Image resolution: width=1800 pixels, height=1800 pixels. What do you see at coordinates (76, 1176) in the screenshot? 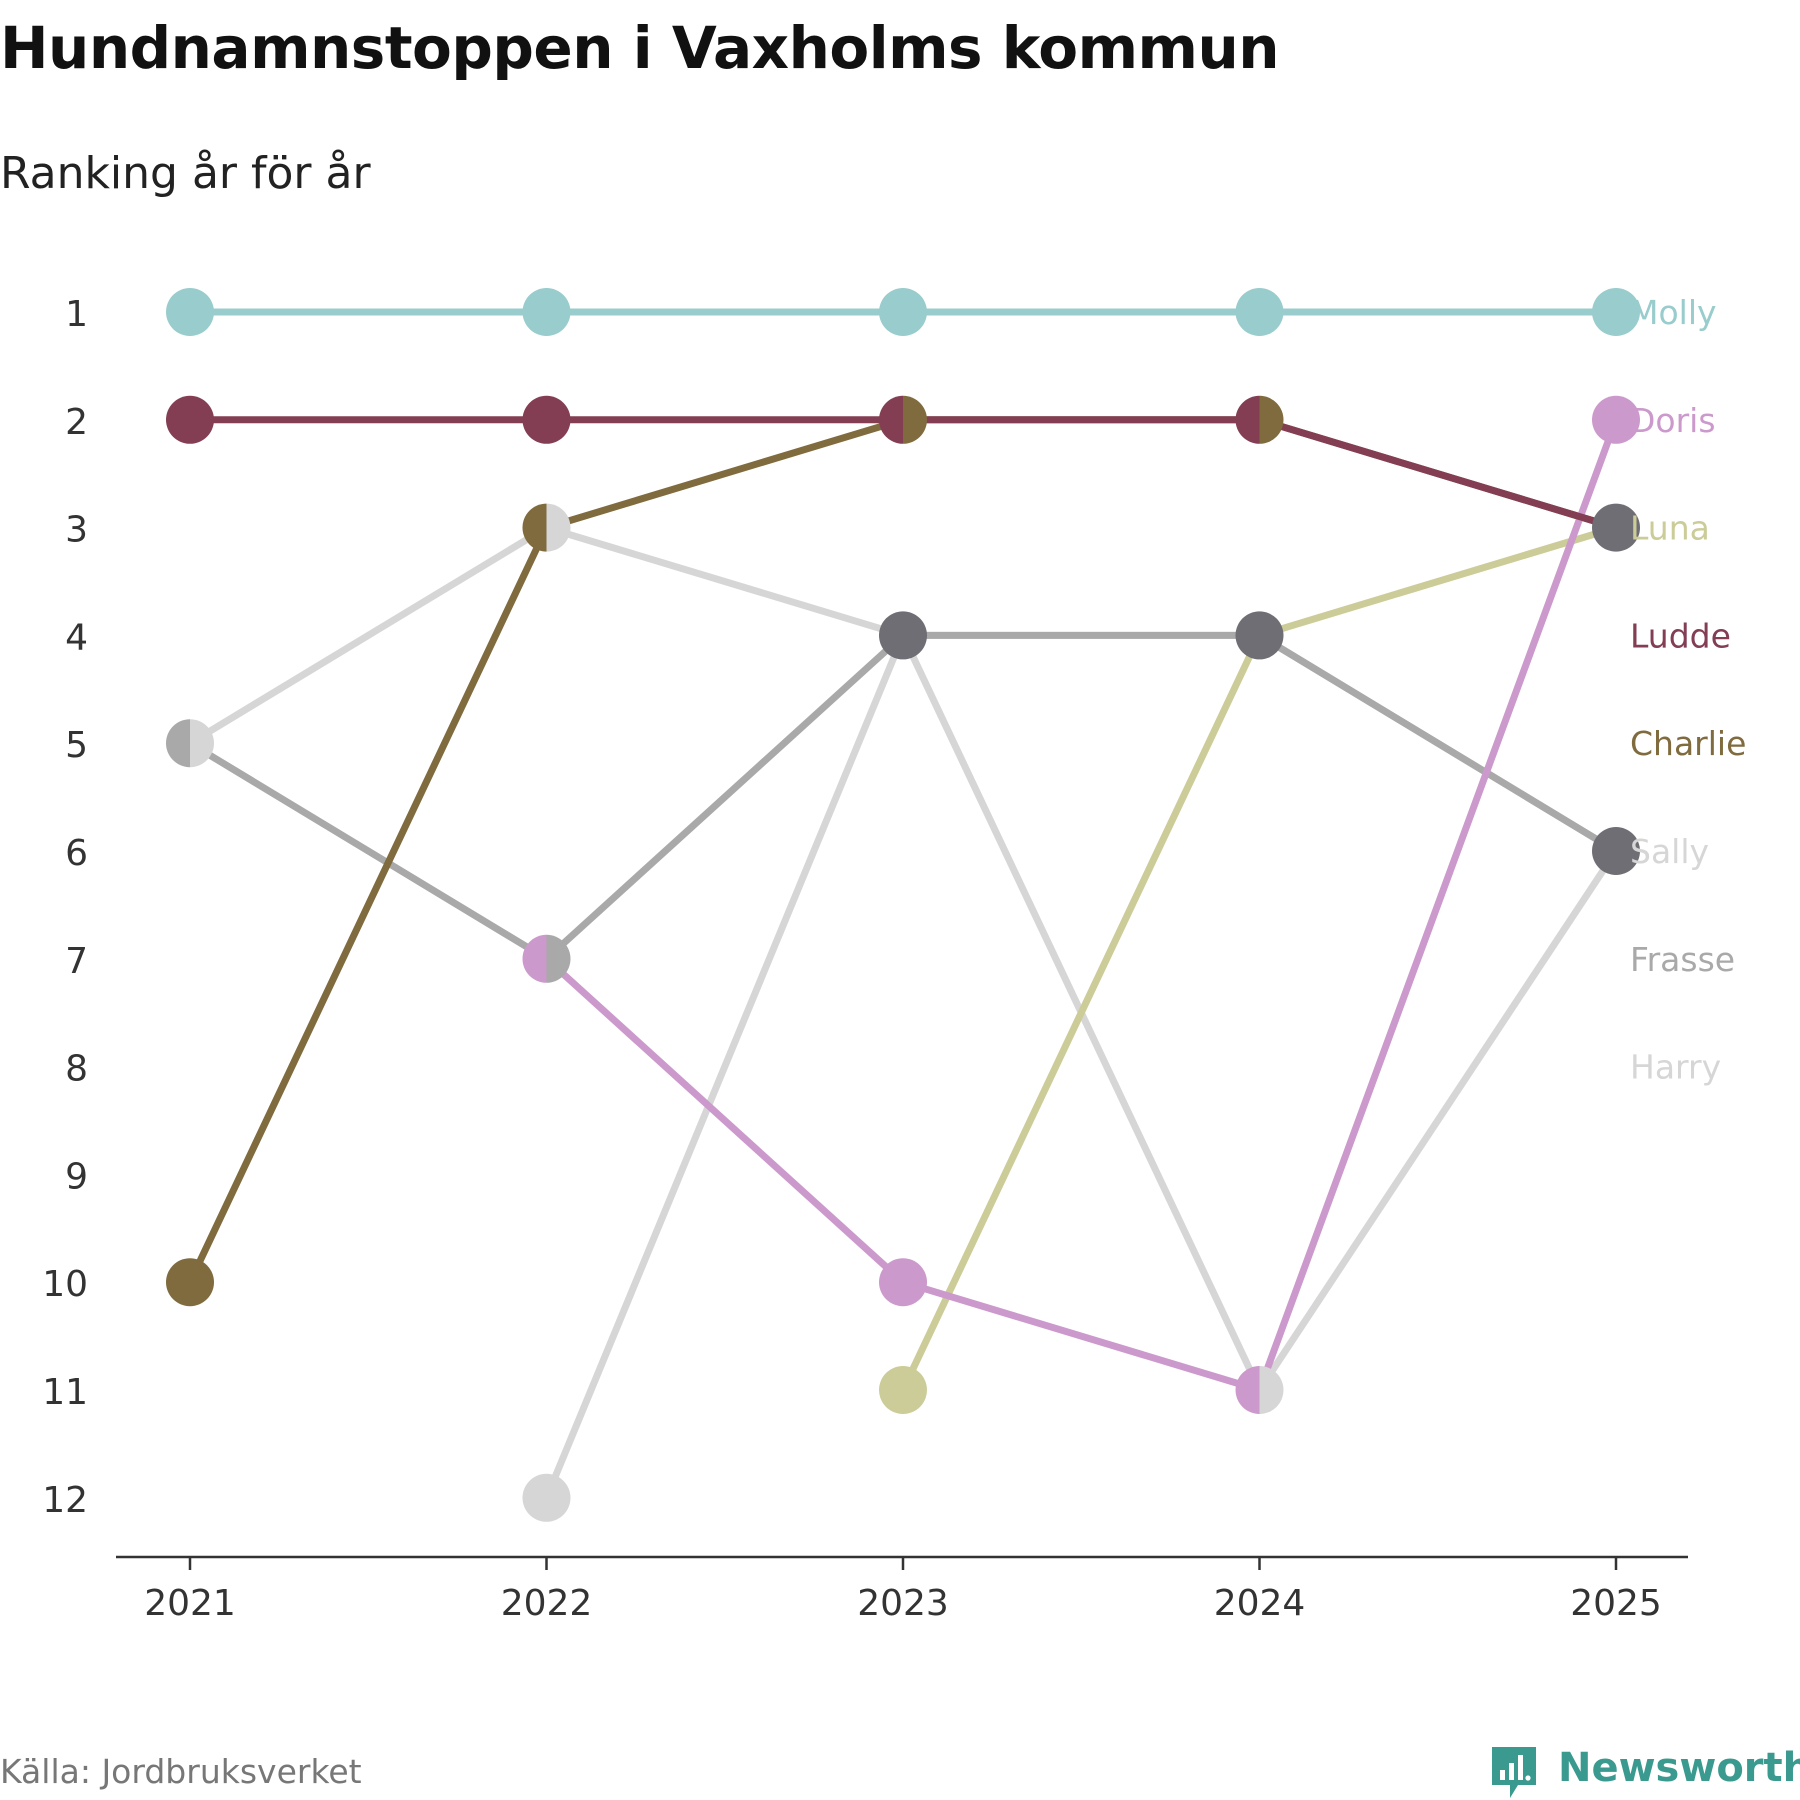
I see `y-tick-label-9: 9` at bounding box center [76, 1176].